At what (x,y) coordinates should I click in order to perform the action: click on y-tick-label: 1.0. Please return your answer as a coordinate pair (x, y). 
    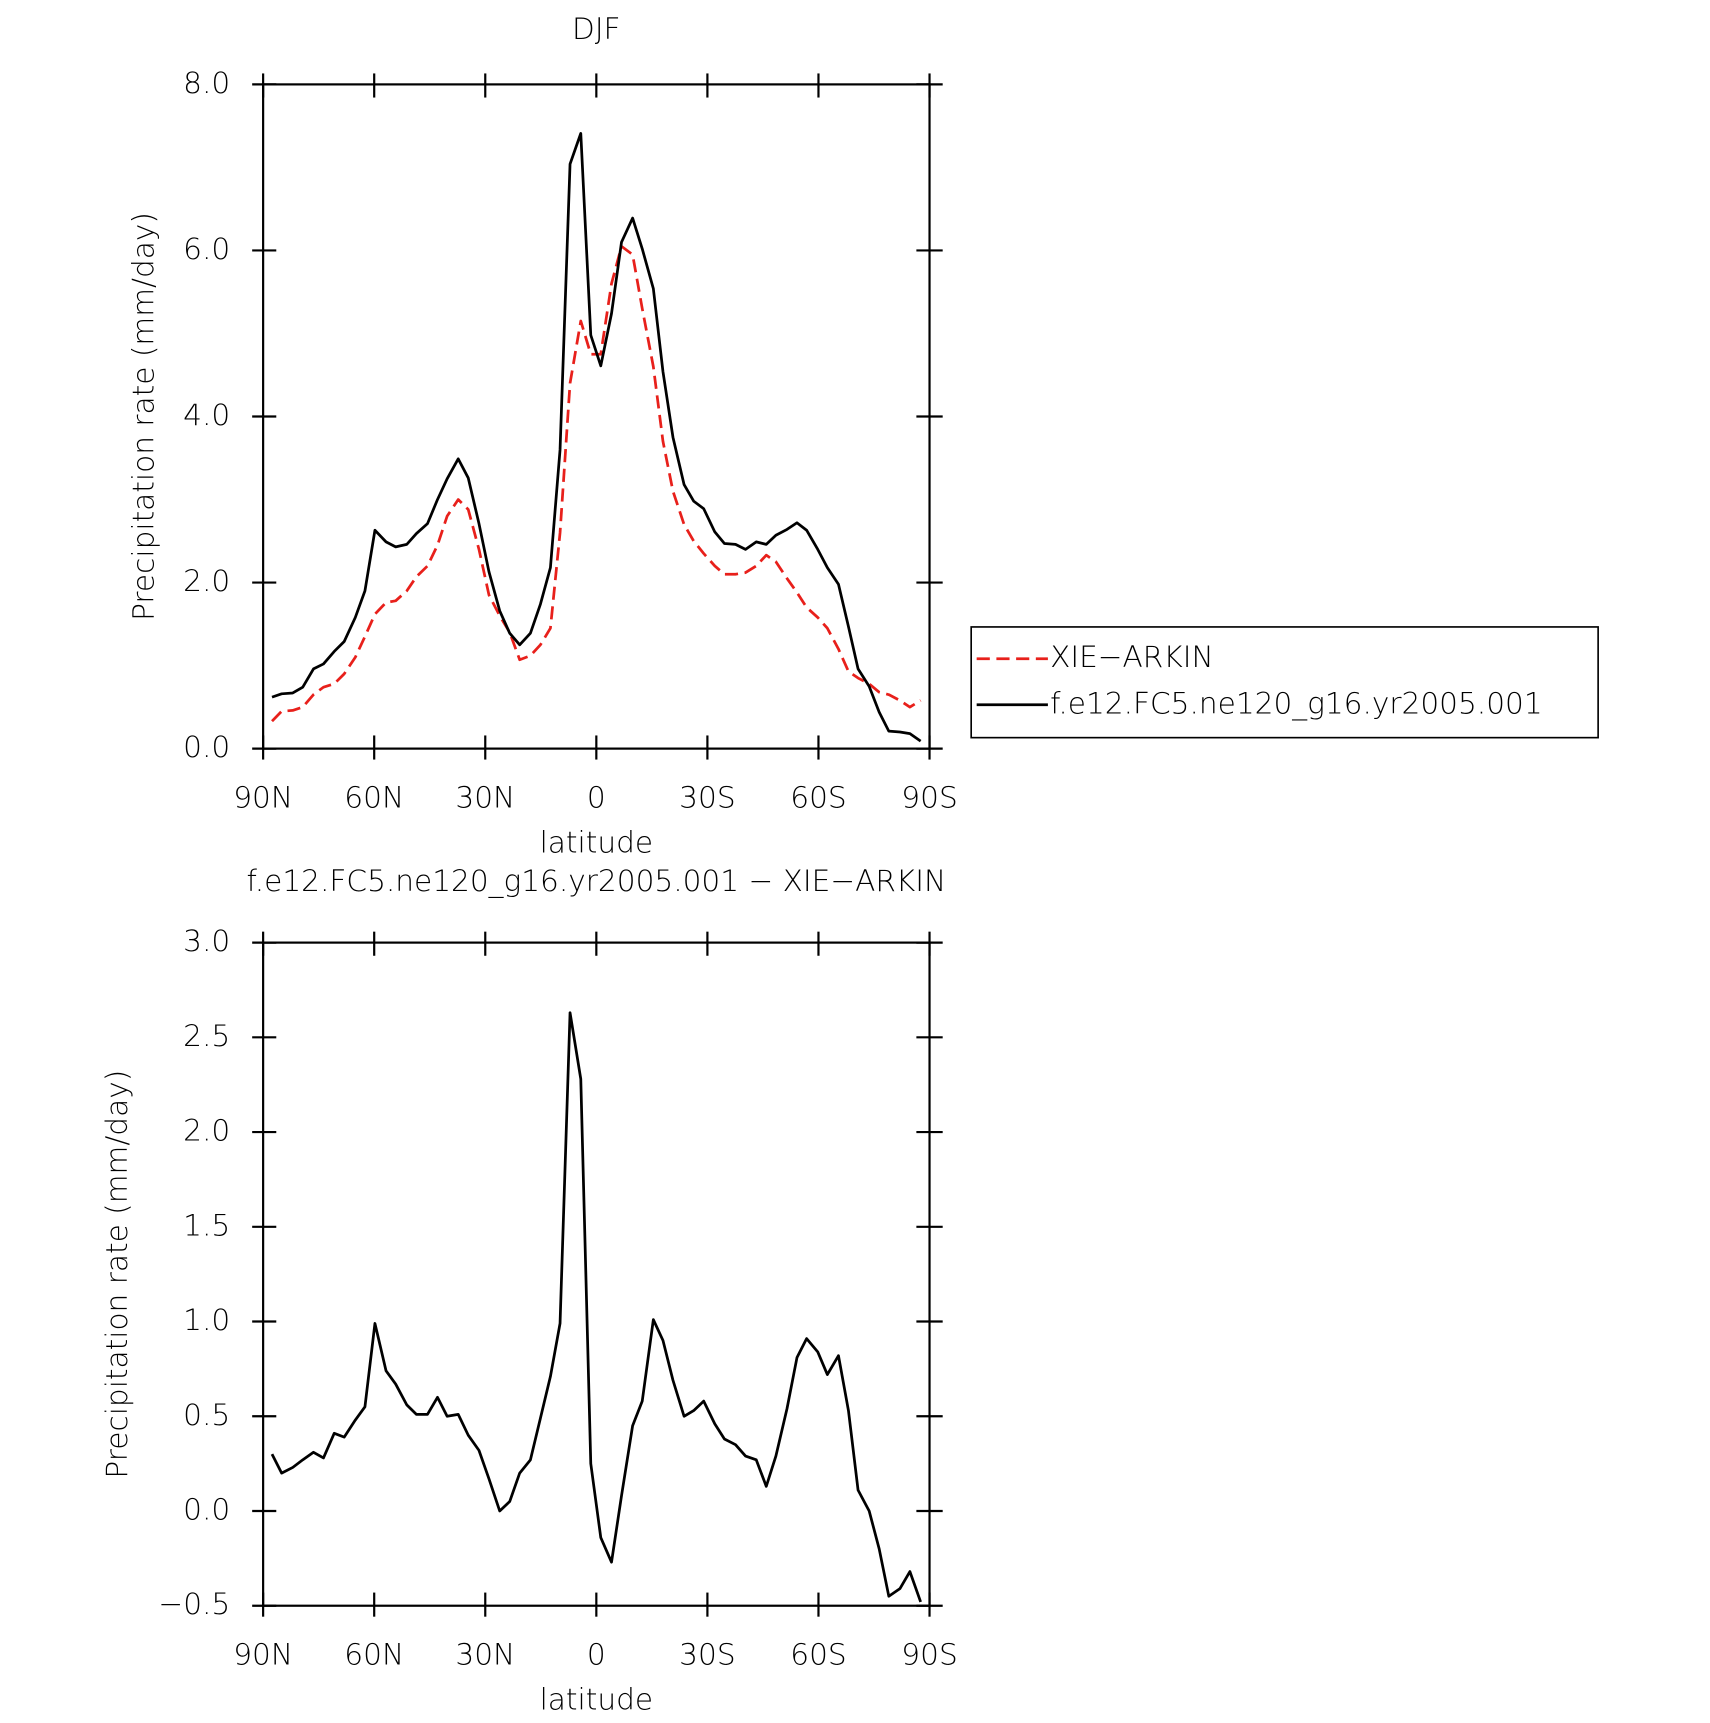
    Looking at the image, I should click on (206, 1320).